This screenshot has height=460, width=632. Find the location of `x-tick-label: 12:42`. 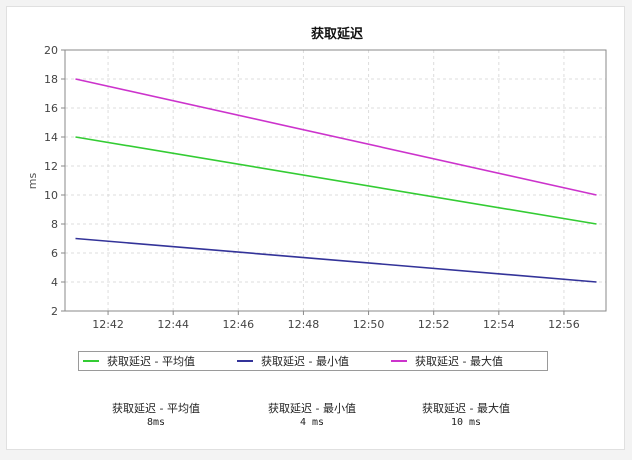

x-tick-label: 12:42 is located at coordinates (108, 324).